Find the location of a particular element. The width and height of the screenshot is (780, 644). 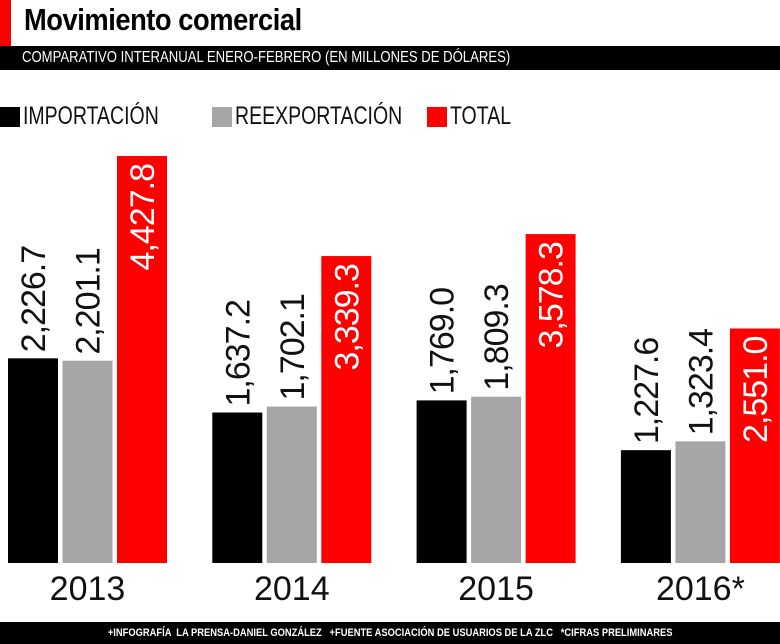

legend-item-importacion: IMPORTACIÓN is located at coordinates (98, 116).